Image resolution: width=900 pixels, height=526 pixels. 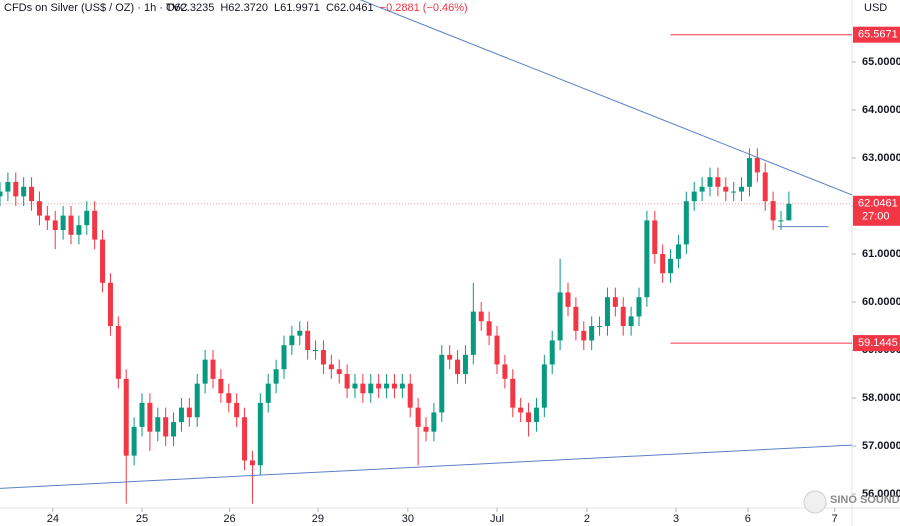 What do you see at coordinates (878, 204) in the screenshot?
I see `last-price-label: 62.0461` at bounding box center [878, 204].